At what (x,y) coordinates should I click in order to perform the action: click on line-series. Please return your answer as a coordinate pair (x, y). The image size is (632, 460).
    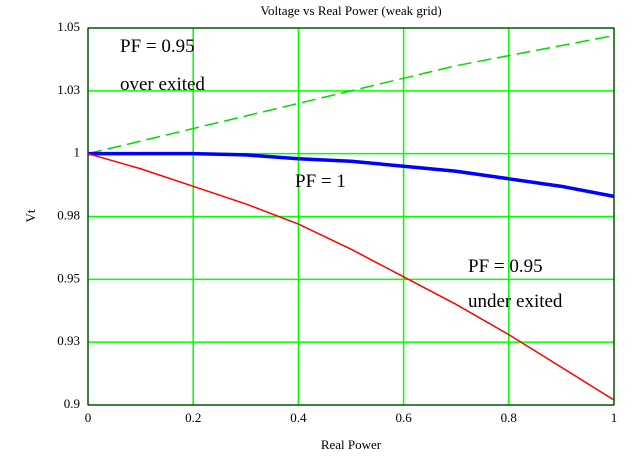
    Looking at the image, I should click on (351, 175).